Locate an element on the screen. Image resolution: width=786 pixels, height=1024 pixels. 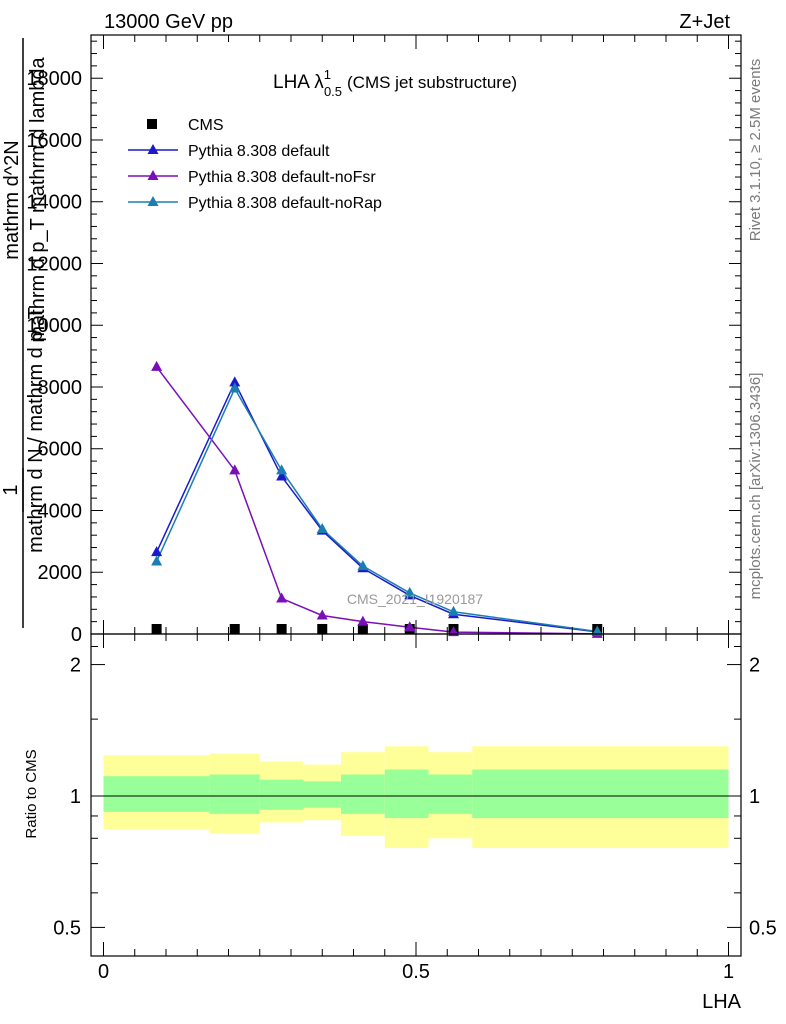
legend-marker-nofsr is located at coordinates (153, 175).